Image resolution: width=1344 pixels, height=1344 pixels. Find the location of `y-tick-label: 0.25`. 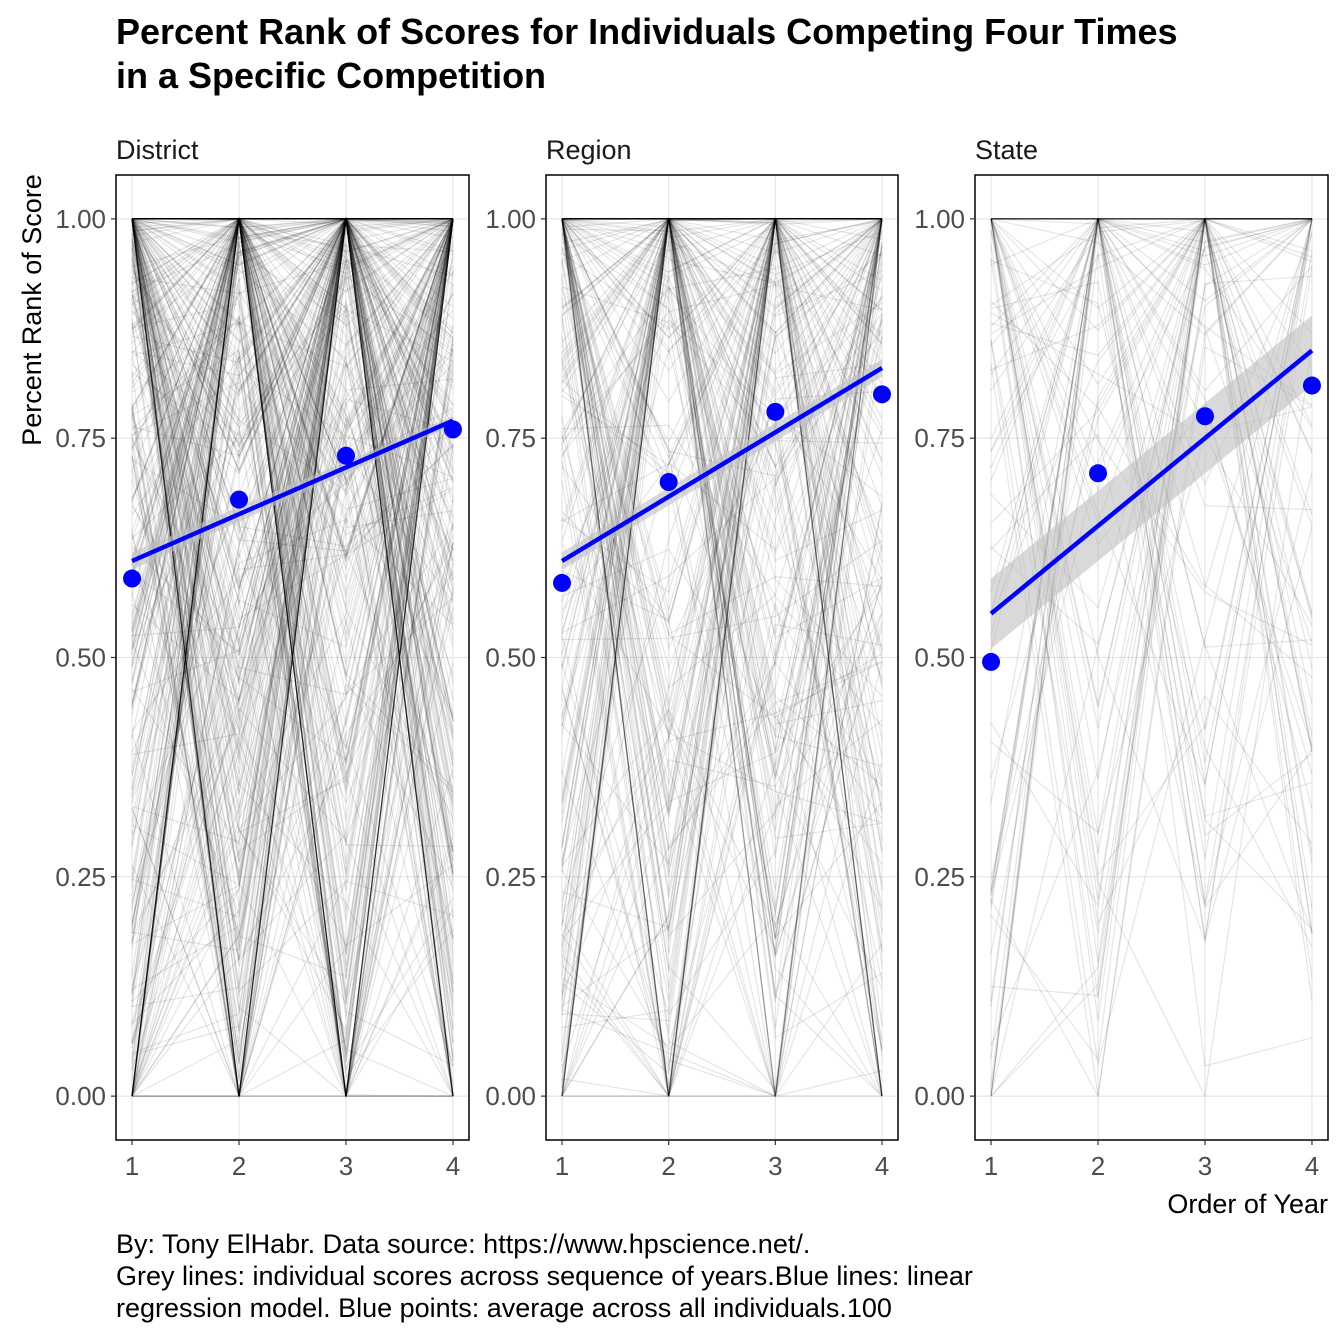

y-tick-label: 0.25 is located at coordinates (80, 877).